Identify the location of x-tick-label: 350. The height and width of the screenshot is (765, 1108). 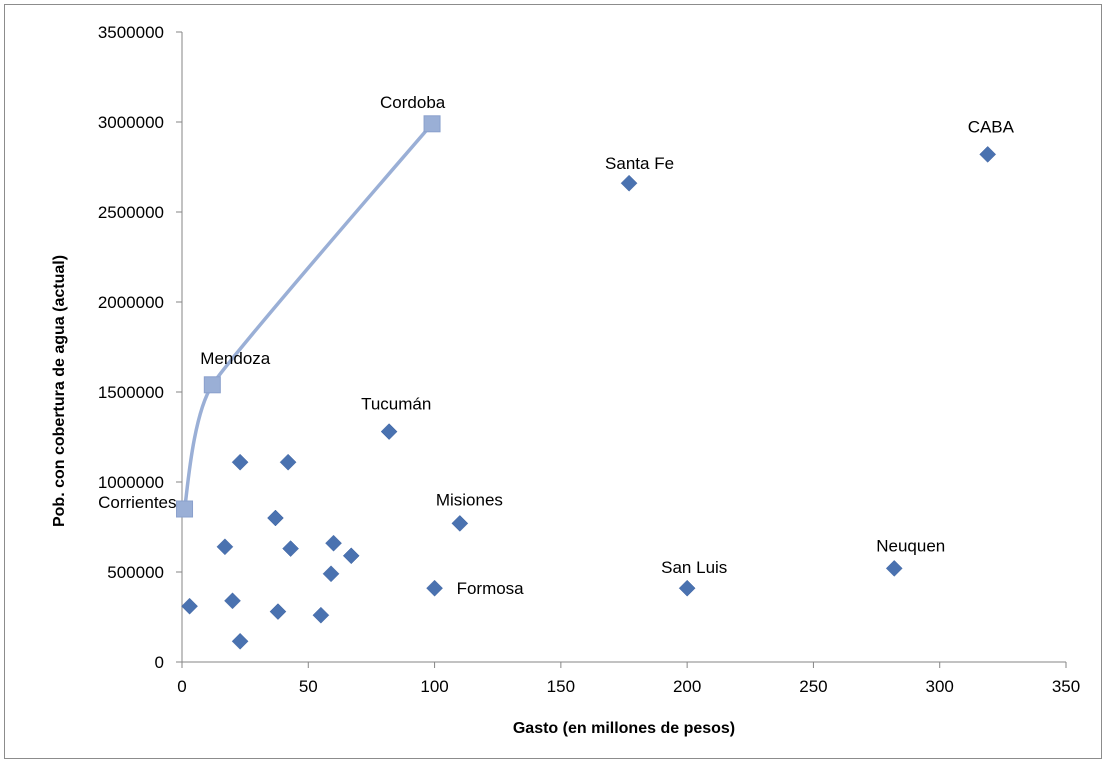
(1066, 686).